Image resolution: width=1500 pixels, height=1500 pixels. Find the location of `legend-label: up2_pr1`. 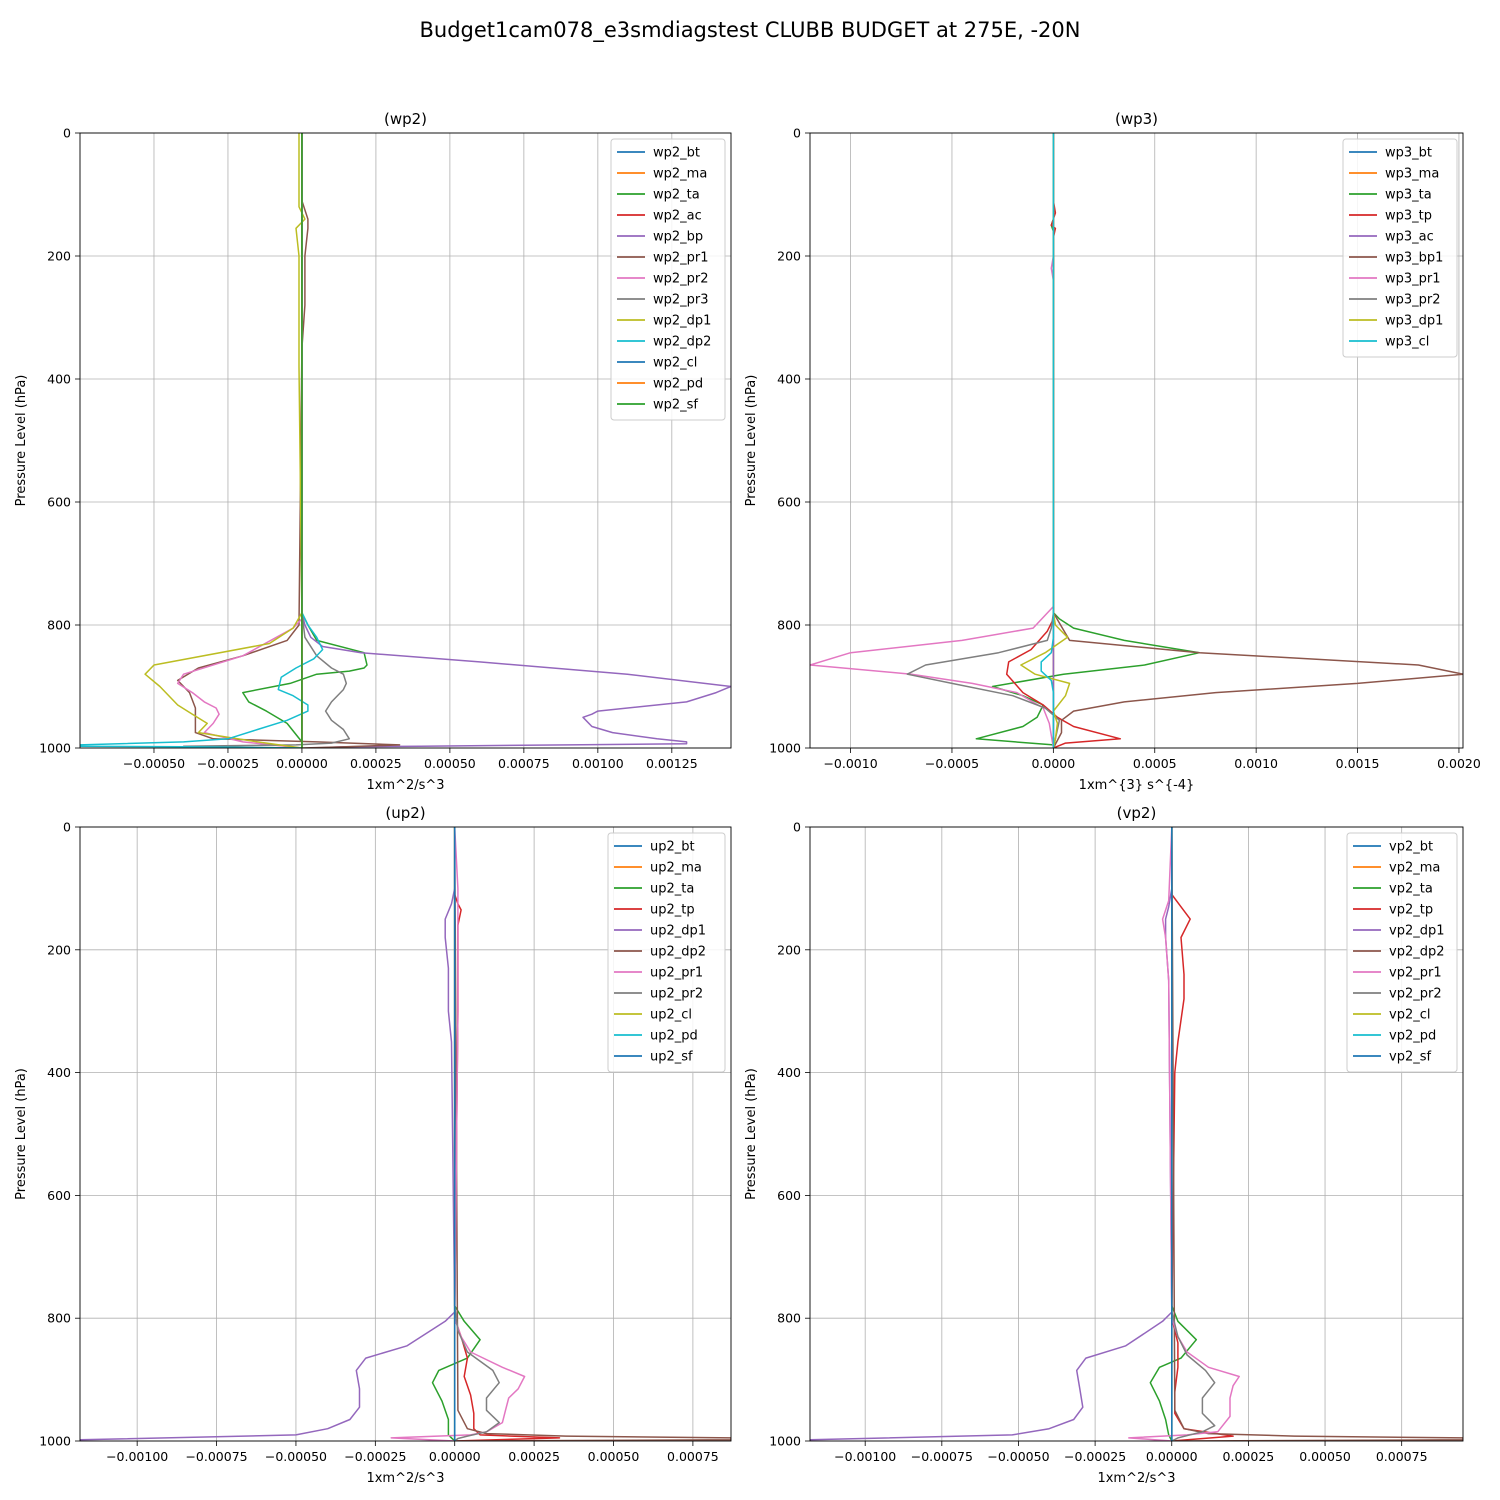

legend-label: up2_pr1 is located at coordinates (676, 973).